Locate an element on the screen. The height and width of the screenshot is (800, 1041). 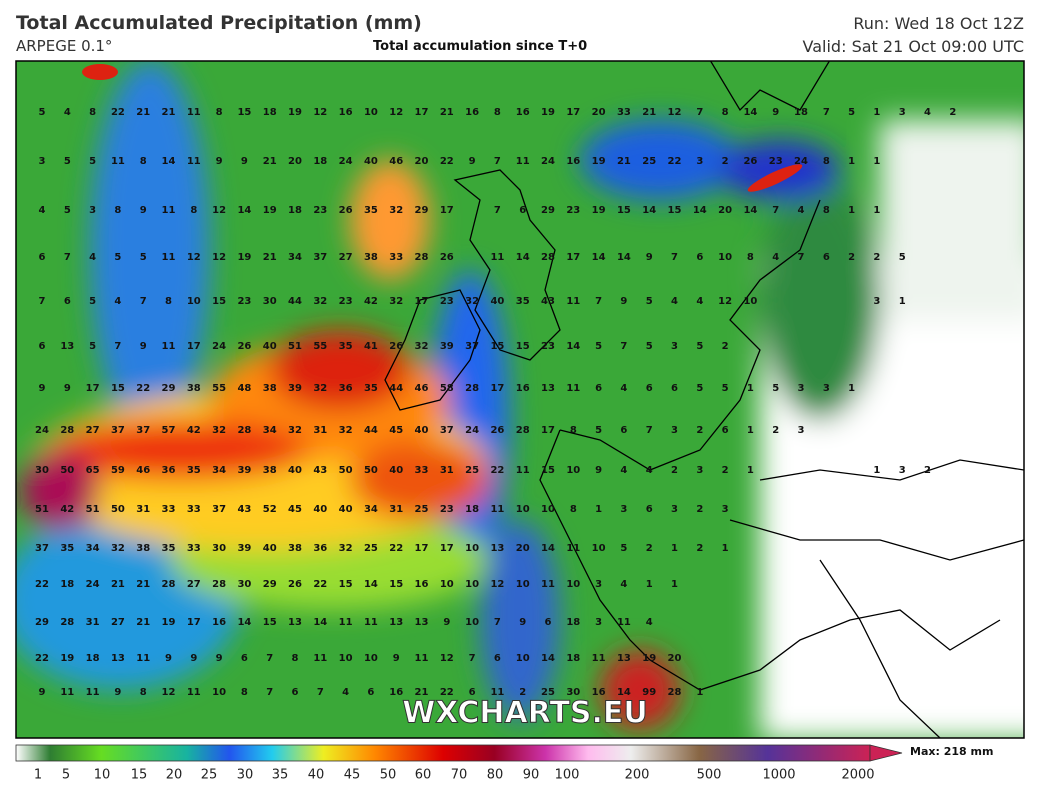
legend-tick: 25 is located at coordinates (209, 775).